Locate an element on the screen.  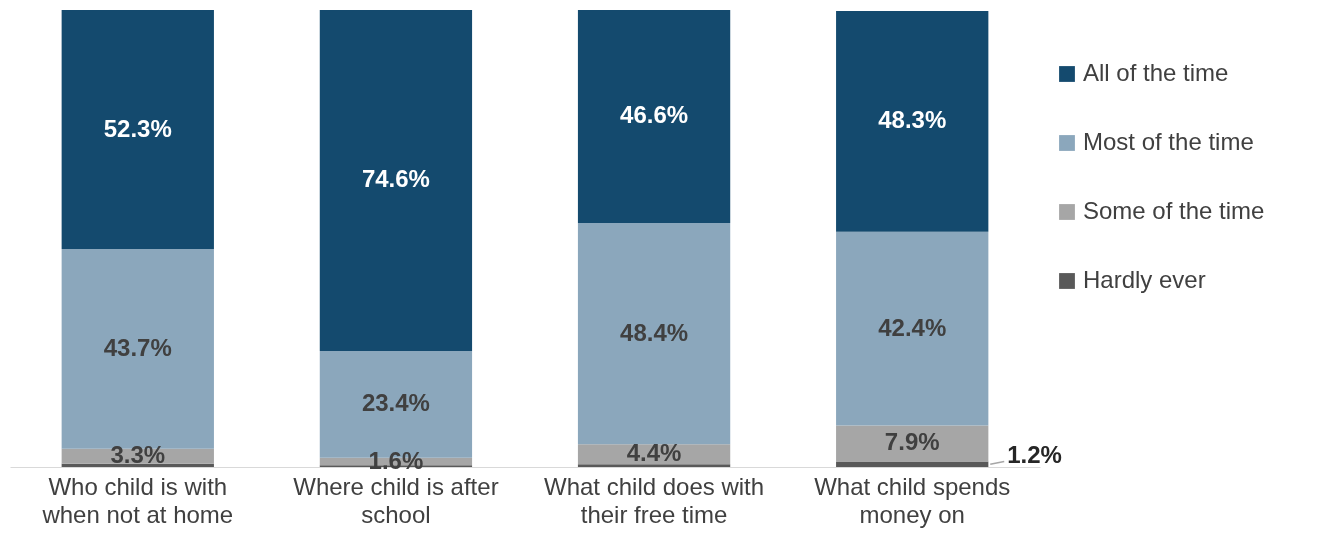
legend-label: All of the time is located at coordinates (1156, 72).